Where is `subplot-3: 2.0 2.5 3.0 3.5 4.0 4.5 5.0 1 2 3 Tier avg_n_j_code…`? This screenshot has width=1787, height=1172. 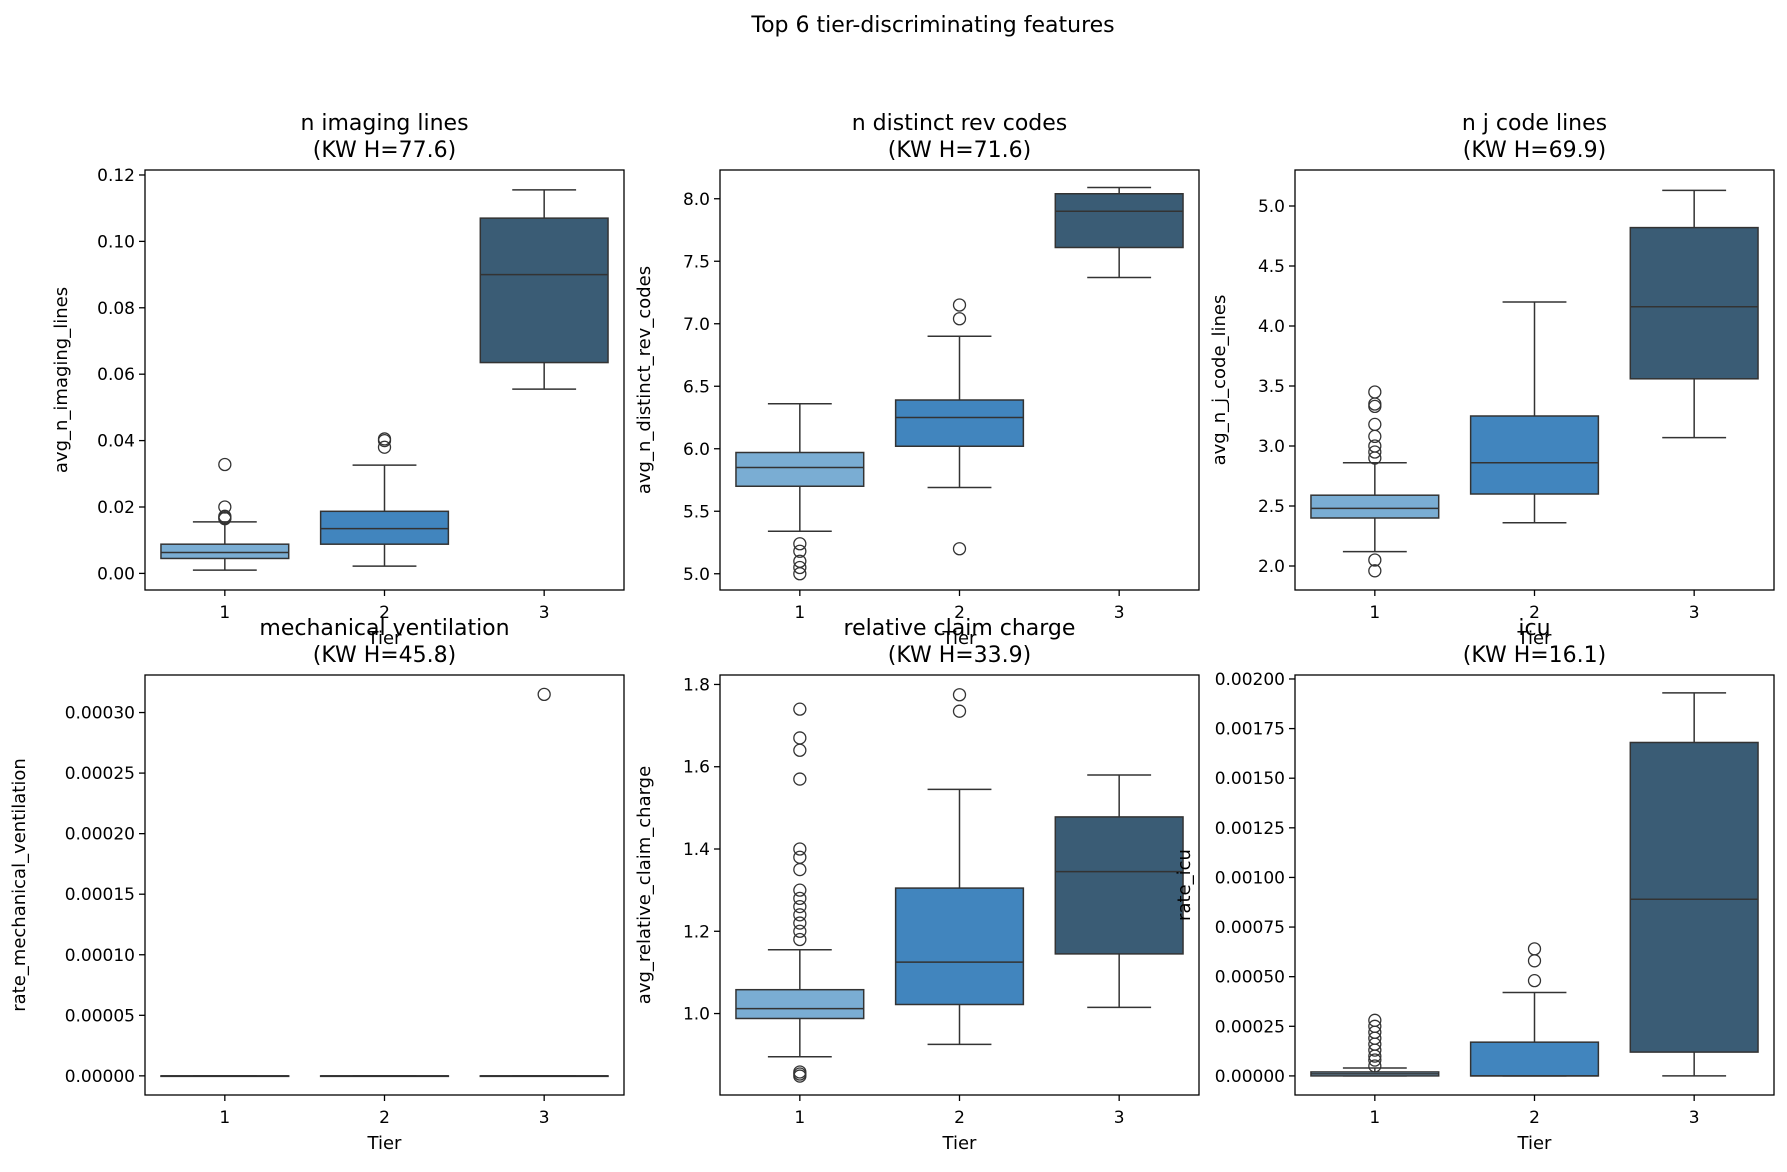
subplot-3: 2.0 2.5 3.0 3.5 4.0 4.5 5.0 1 2 3 Tier avg_n_j_code… is located at coordinates (1492, 380).